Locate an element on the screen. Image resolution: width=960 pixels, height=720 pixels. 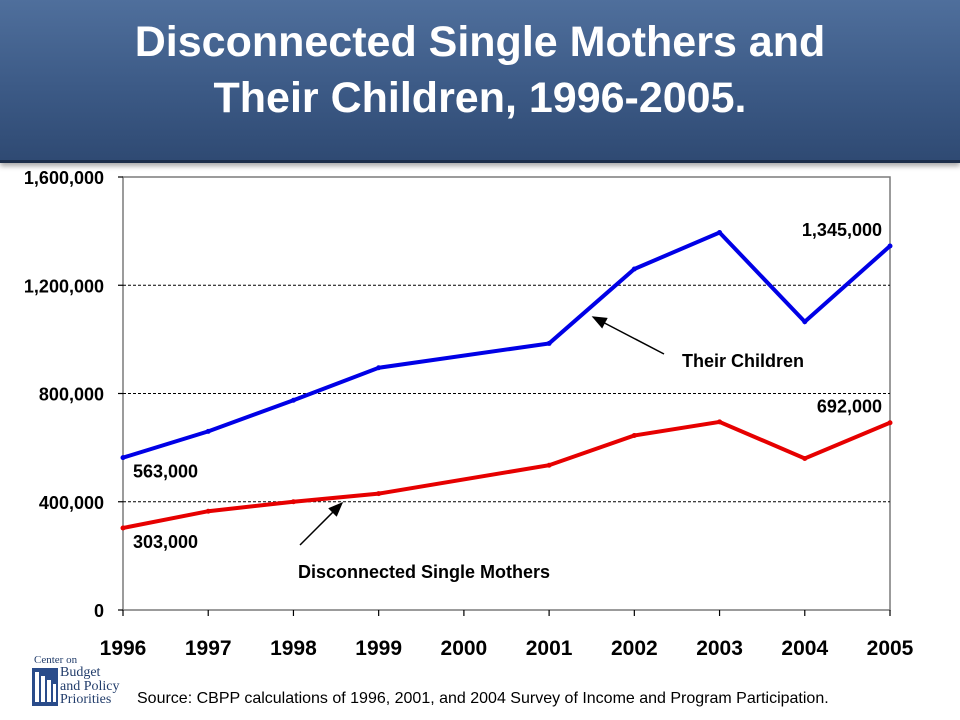
data-label: 1,345,000 is located at coordinates (842, 230).